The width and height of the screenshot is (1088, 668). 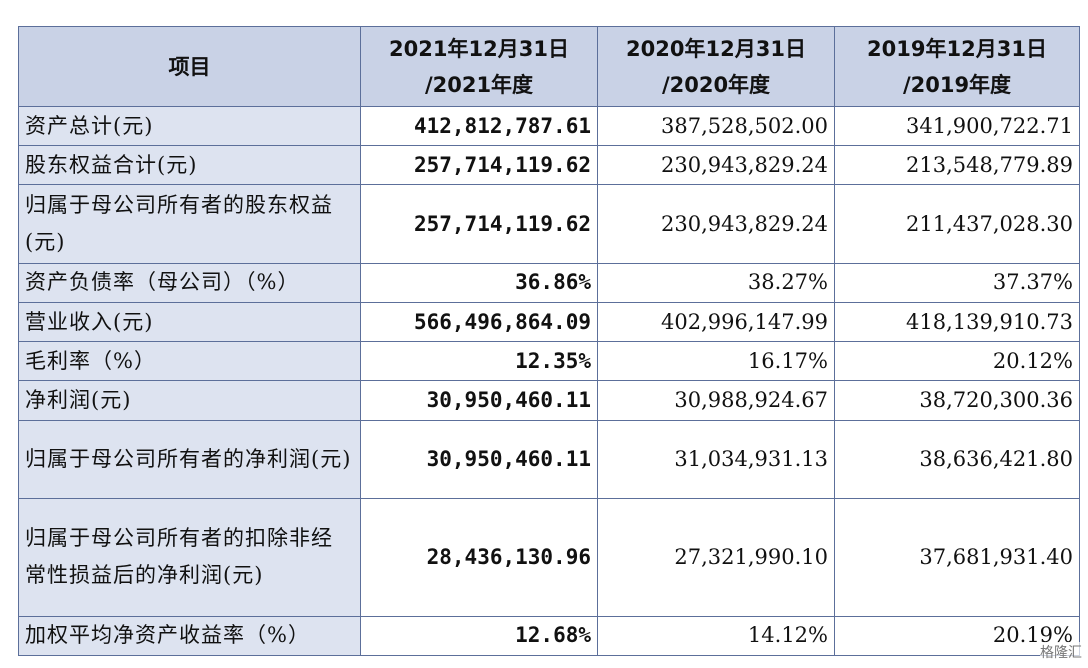 I want to click on table-row: 毛利率（%） 12.35% 16.17% 20.12%, so click(x=549, y=361).